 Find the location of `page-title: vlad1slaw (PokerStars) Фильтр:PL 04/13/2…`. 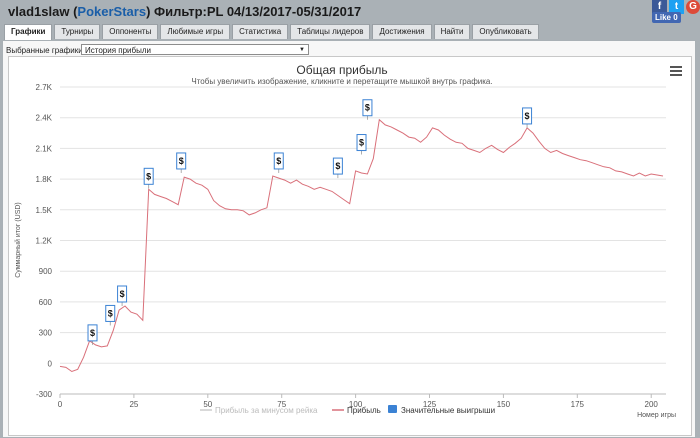

page-title: vlad1slaw (PokerStars) Фильтр:PL 04/13/2… is located at coordinates (184, 11).